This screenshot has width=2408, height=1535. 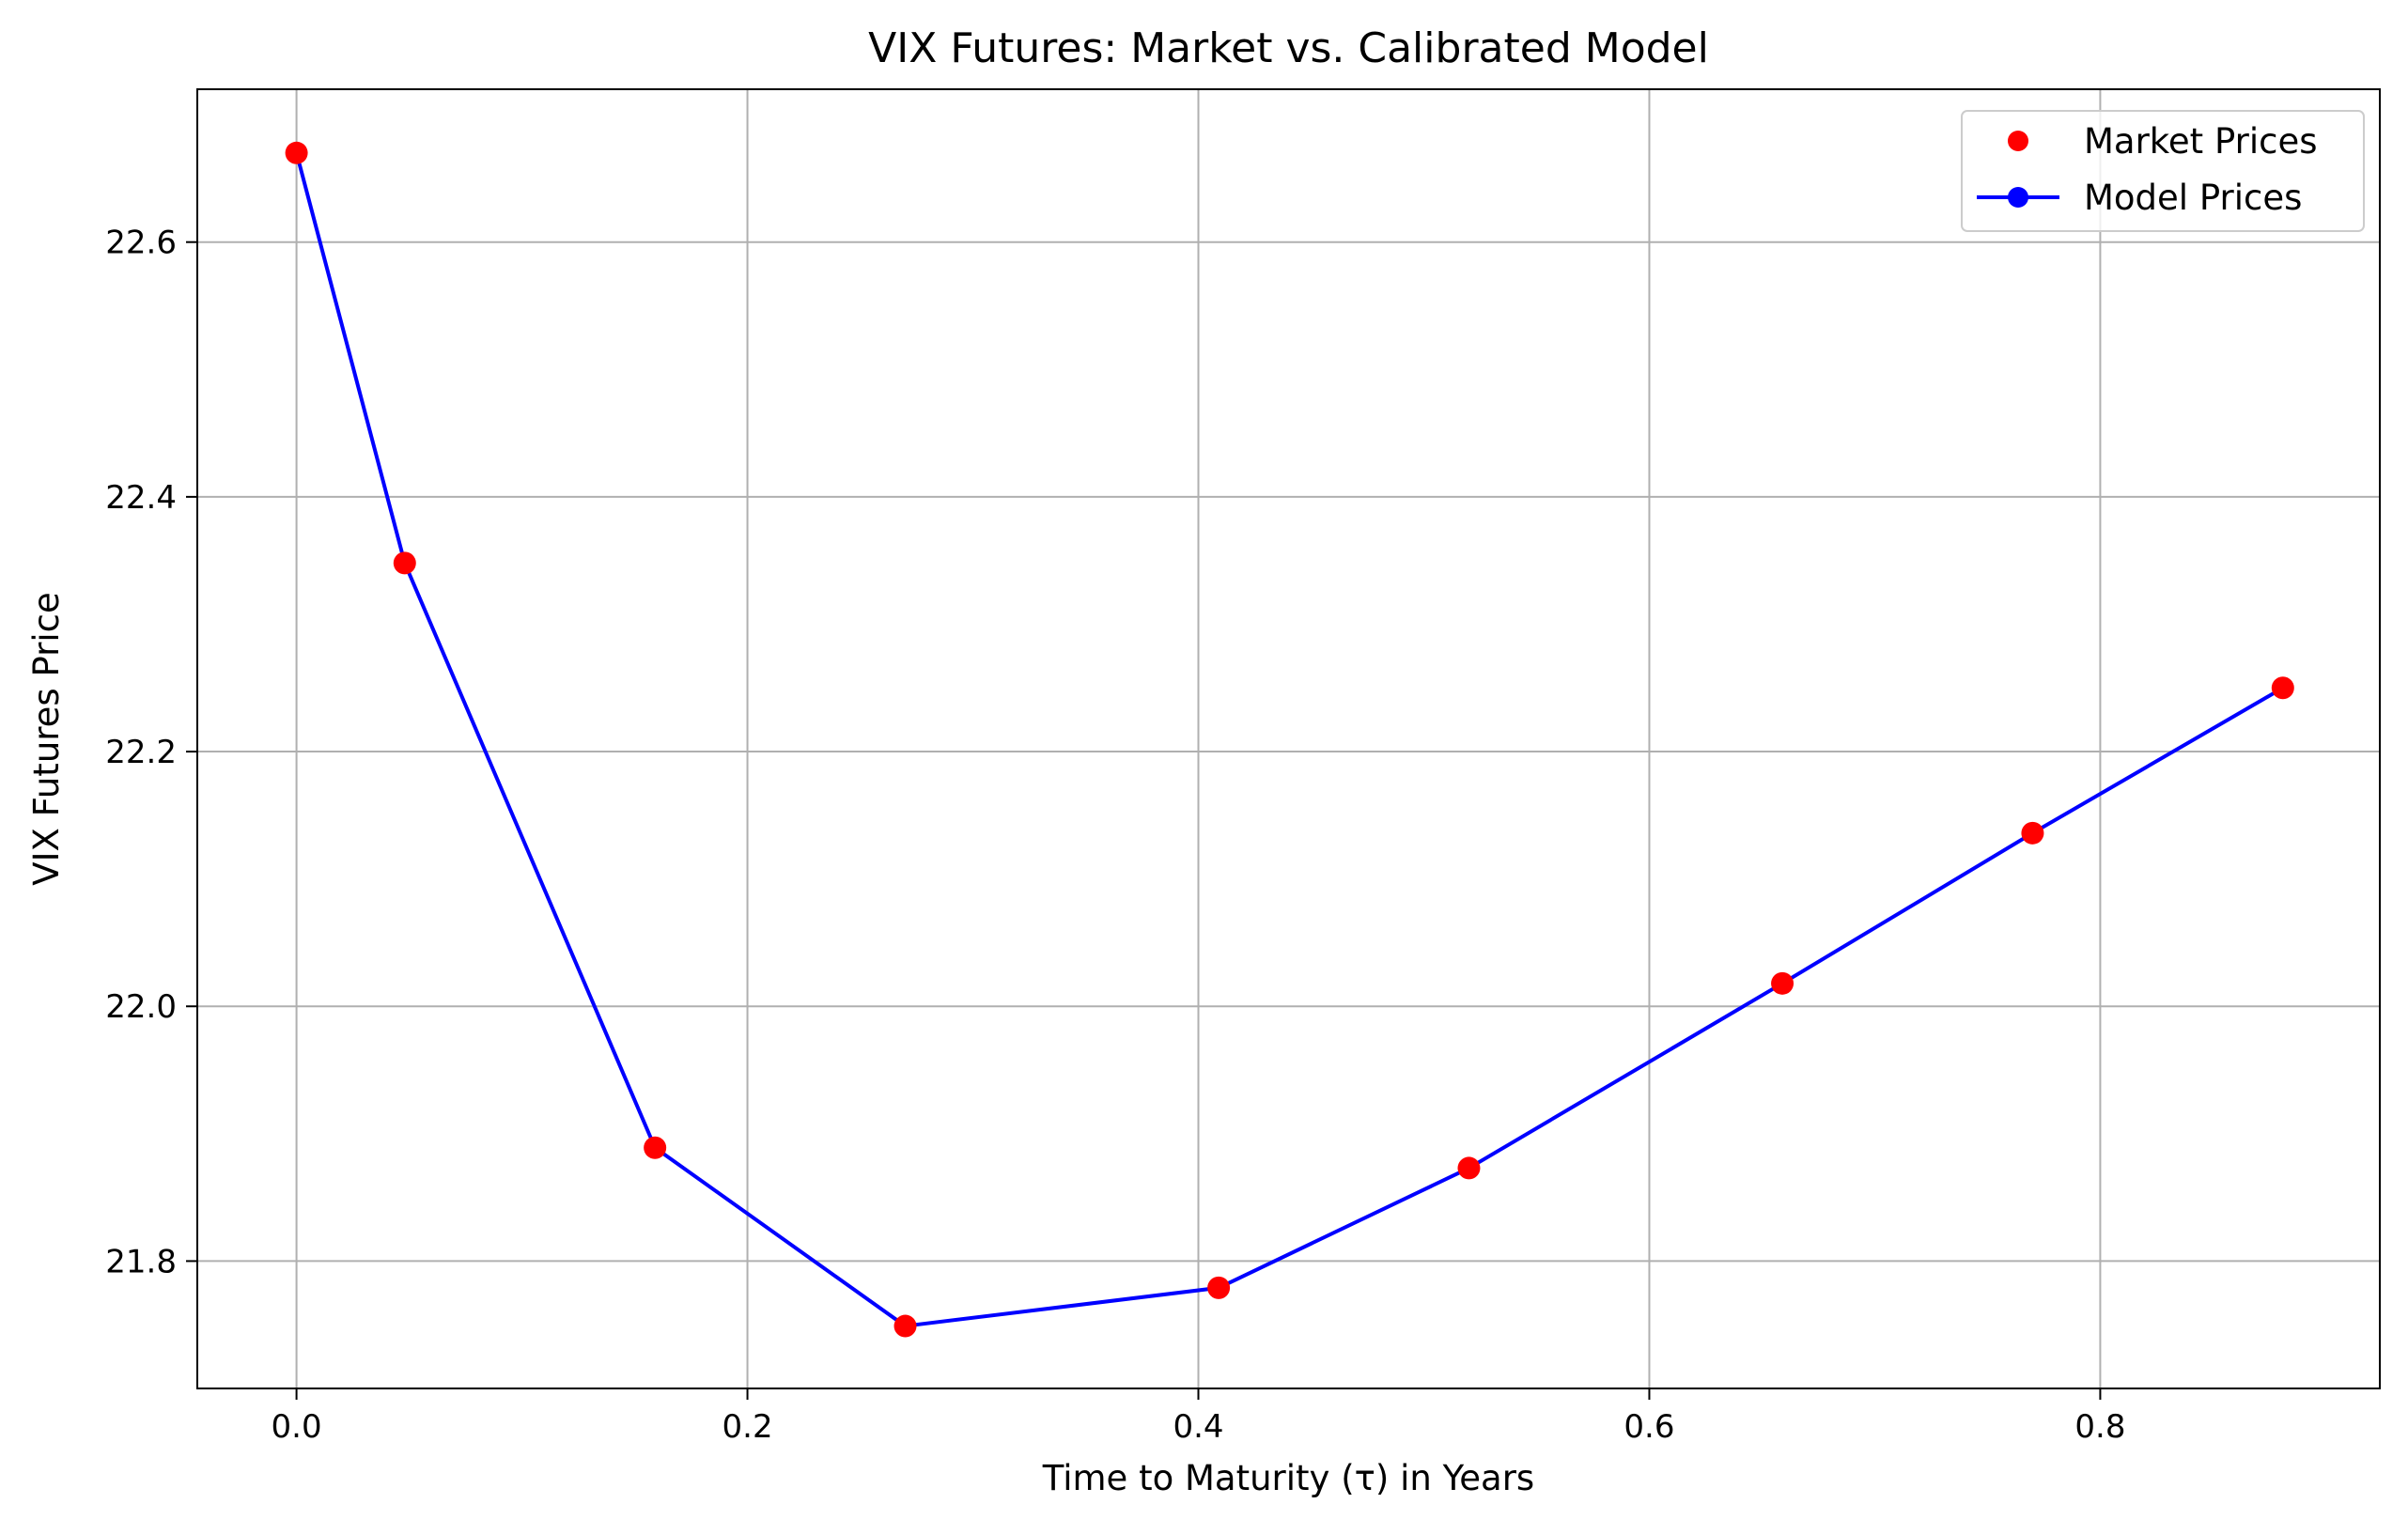 What do you see at coordinates (2018, 197) in the screenshot?
I see `legend-model-marker` at bounding box center [2018, 197].